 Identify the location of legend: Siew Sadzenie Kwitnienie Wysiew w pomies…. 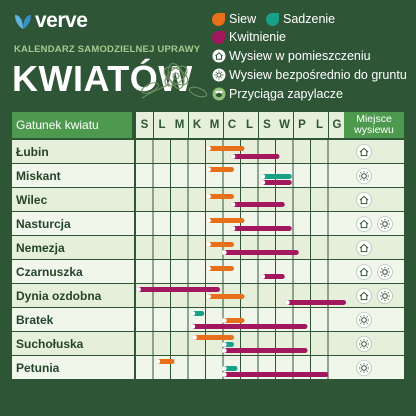
(312, 60).